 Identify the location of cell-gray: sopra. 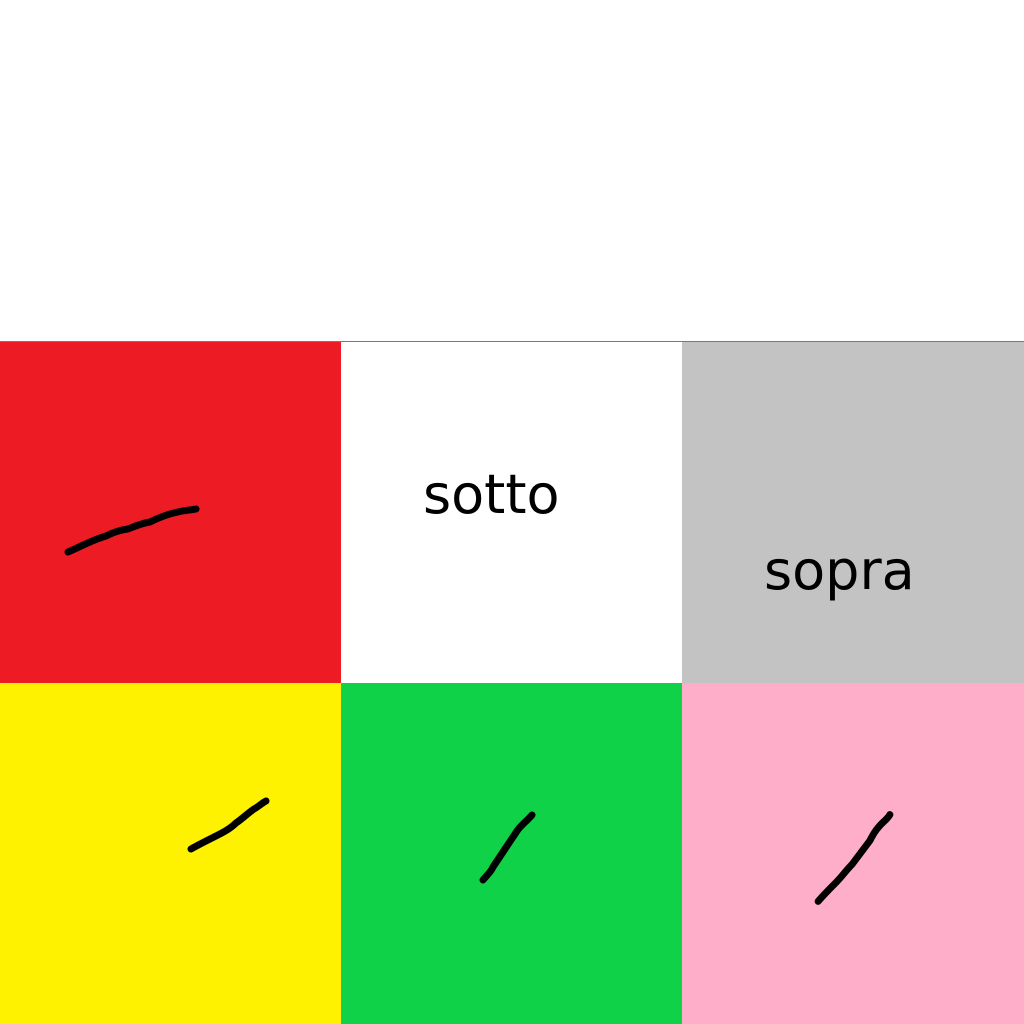
(853, 512).